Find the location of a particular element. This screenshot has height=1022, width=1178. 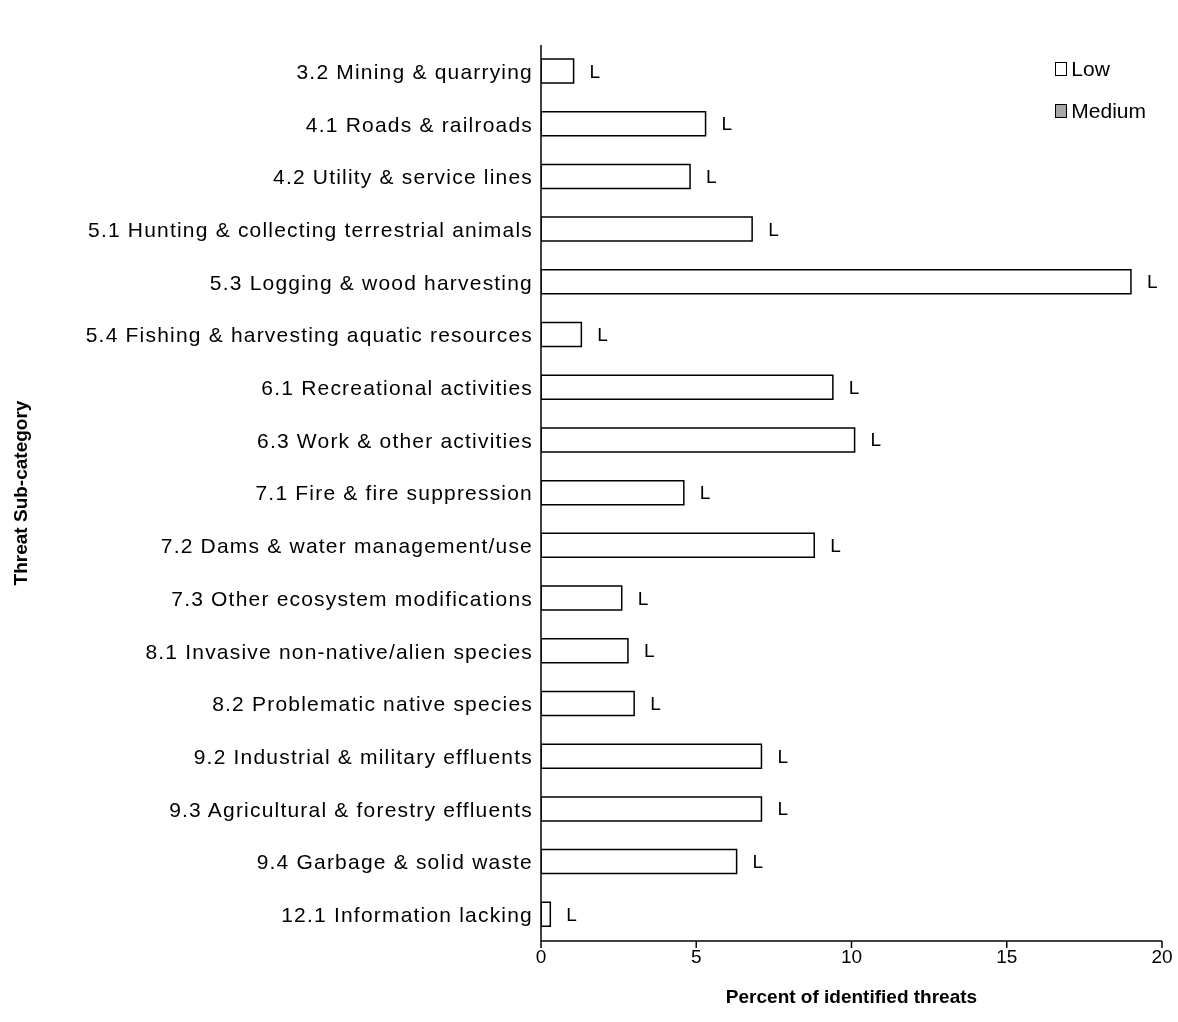

y-tick-label: 9.2 Industrial & military effluents is located at coordinates (363, 756).